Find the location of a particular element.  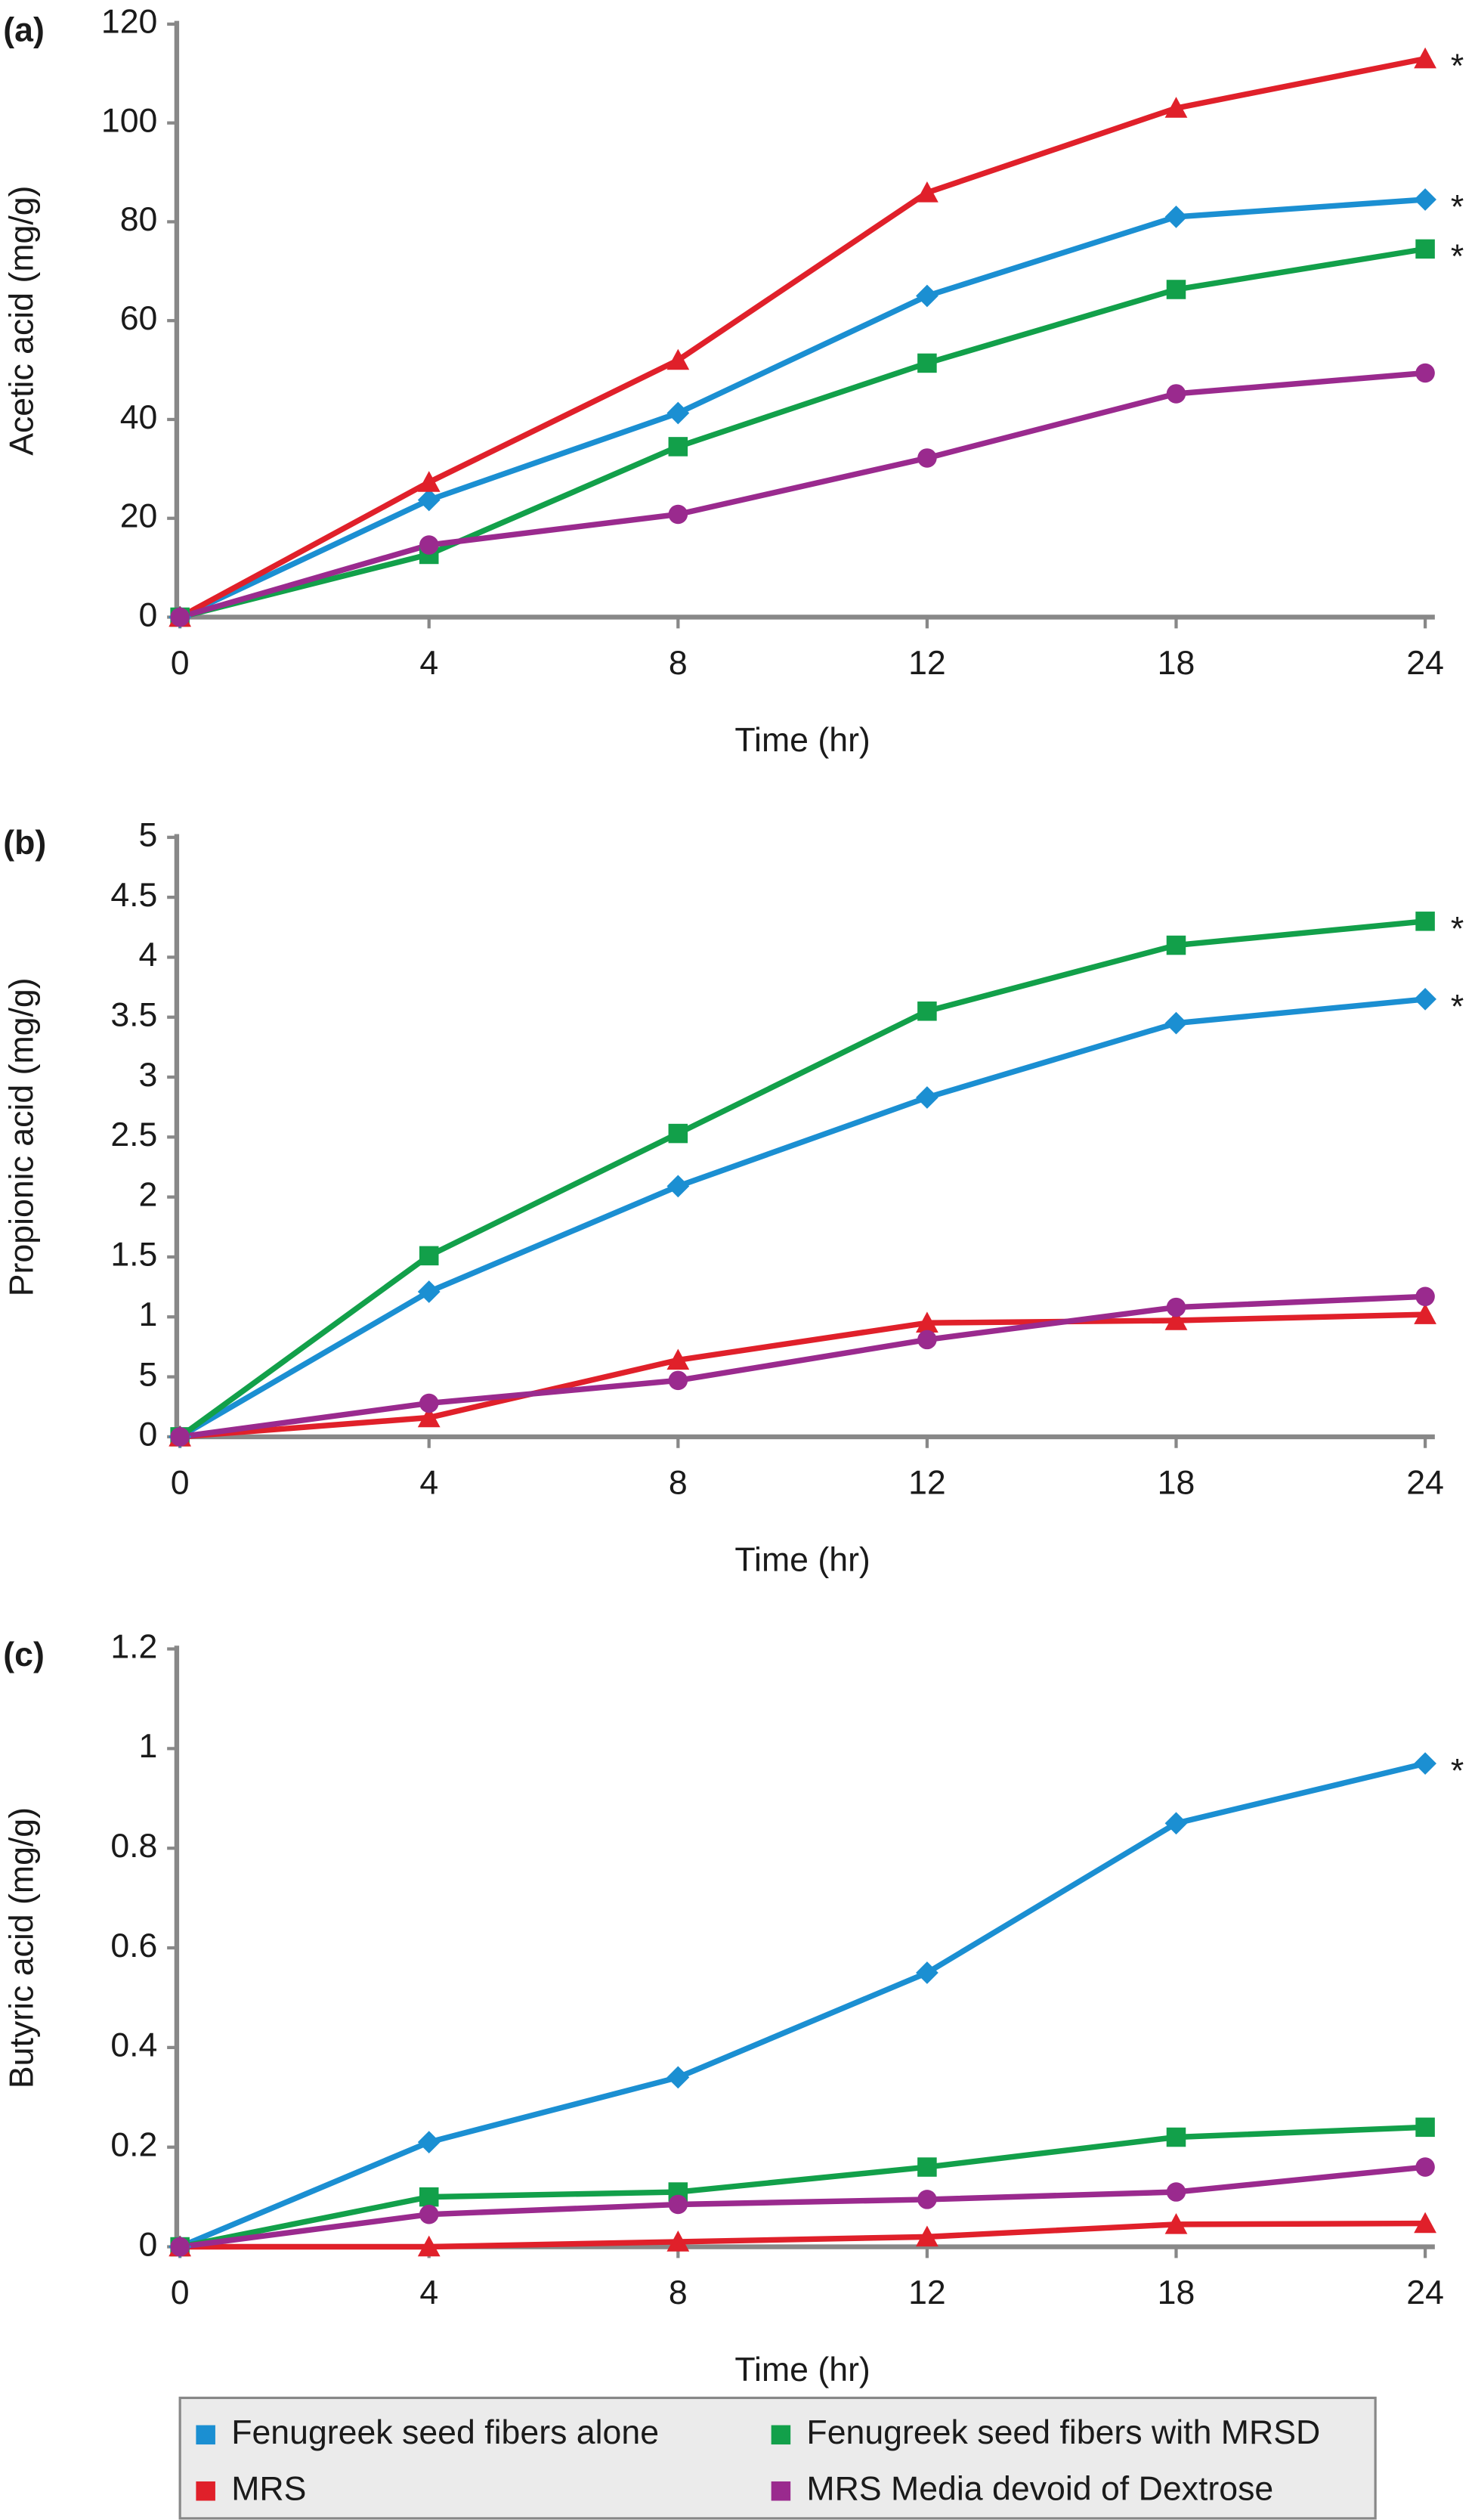

y-tick-label: 100 is located at coordinates (129, 120).